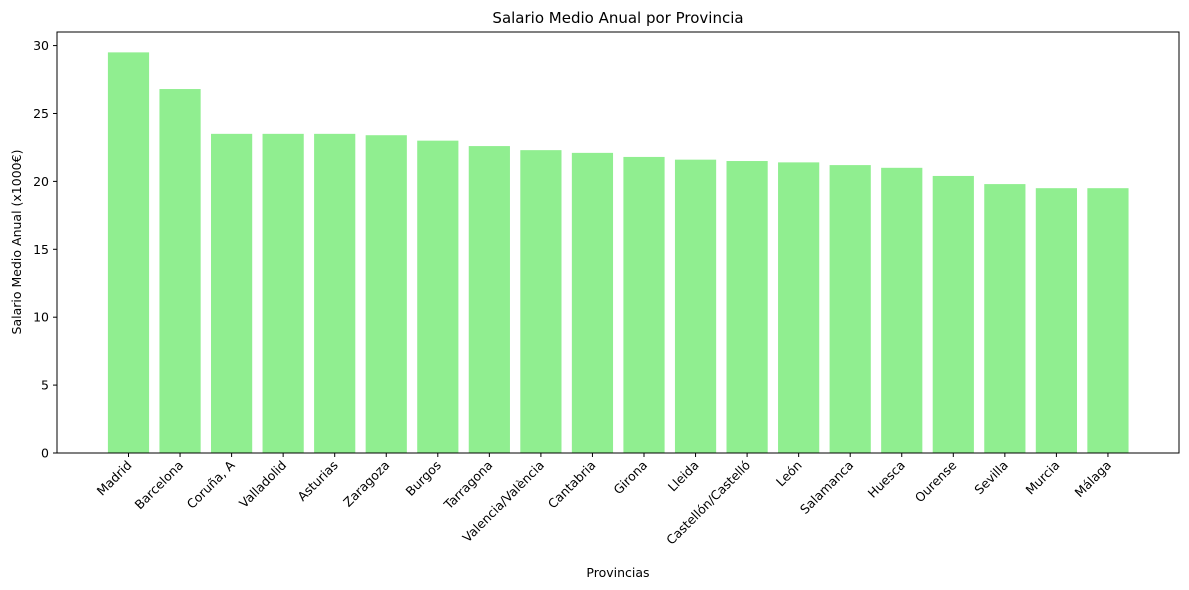 This screenshot has width=1189, height=590. I want to click on x-tick-label: Tarragona, so click(467, 485).